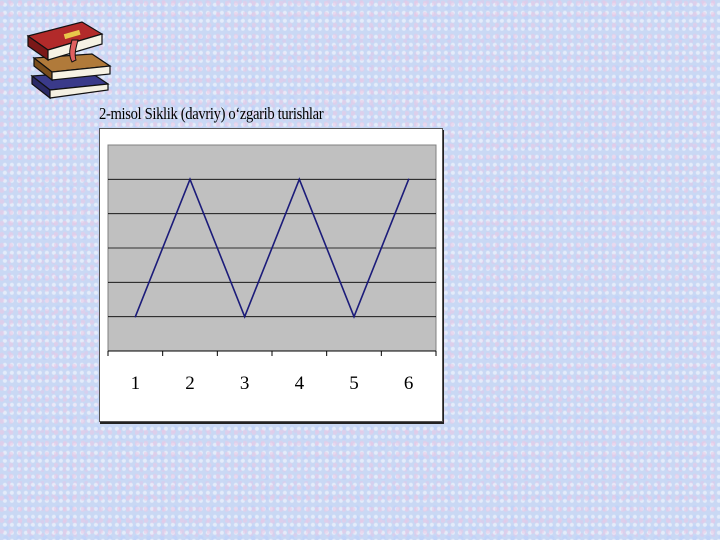 Image resolution: width=720 pixels, height=540 pixels. I want to click on x-tick-label: 1, so click(136, 383).